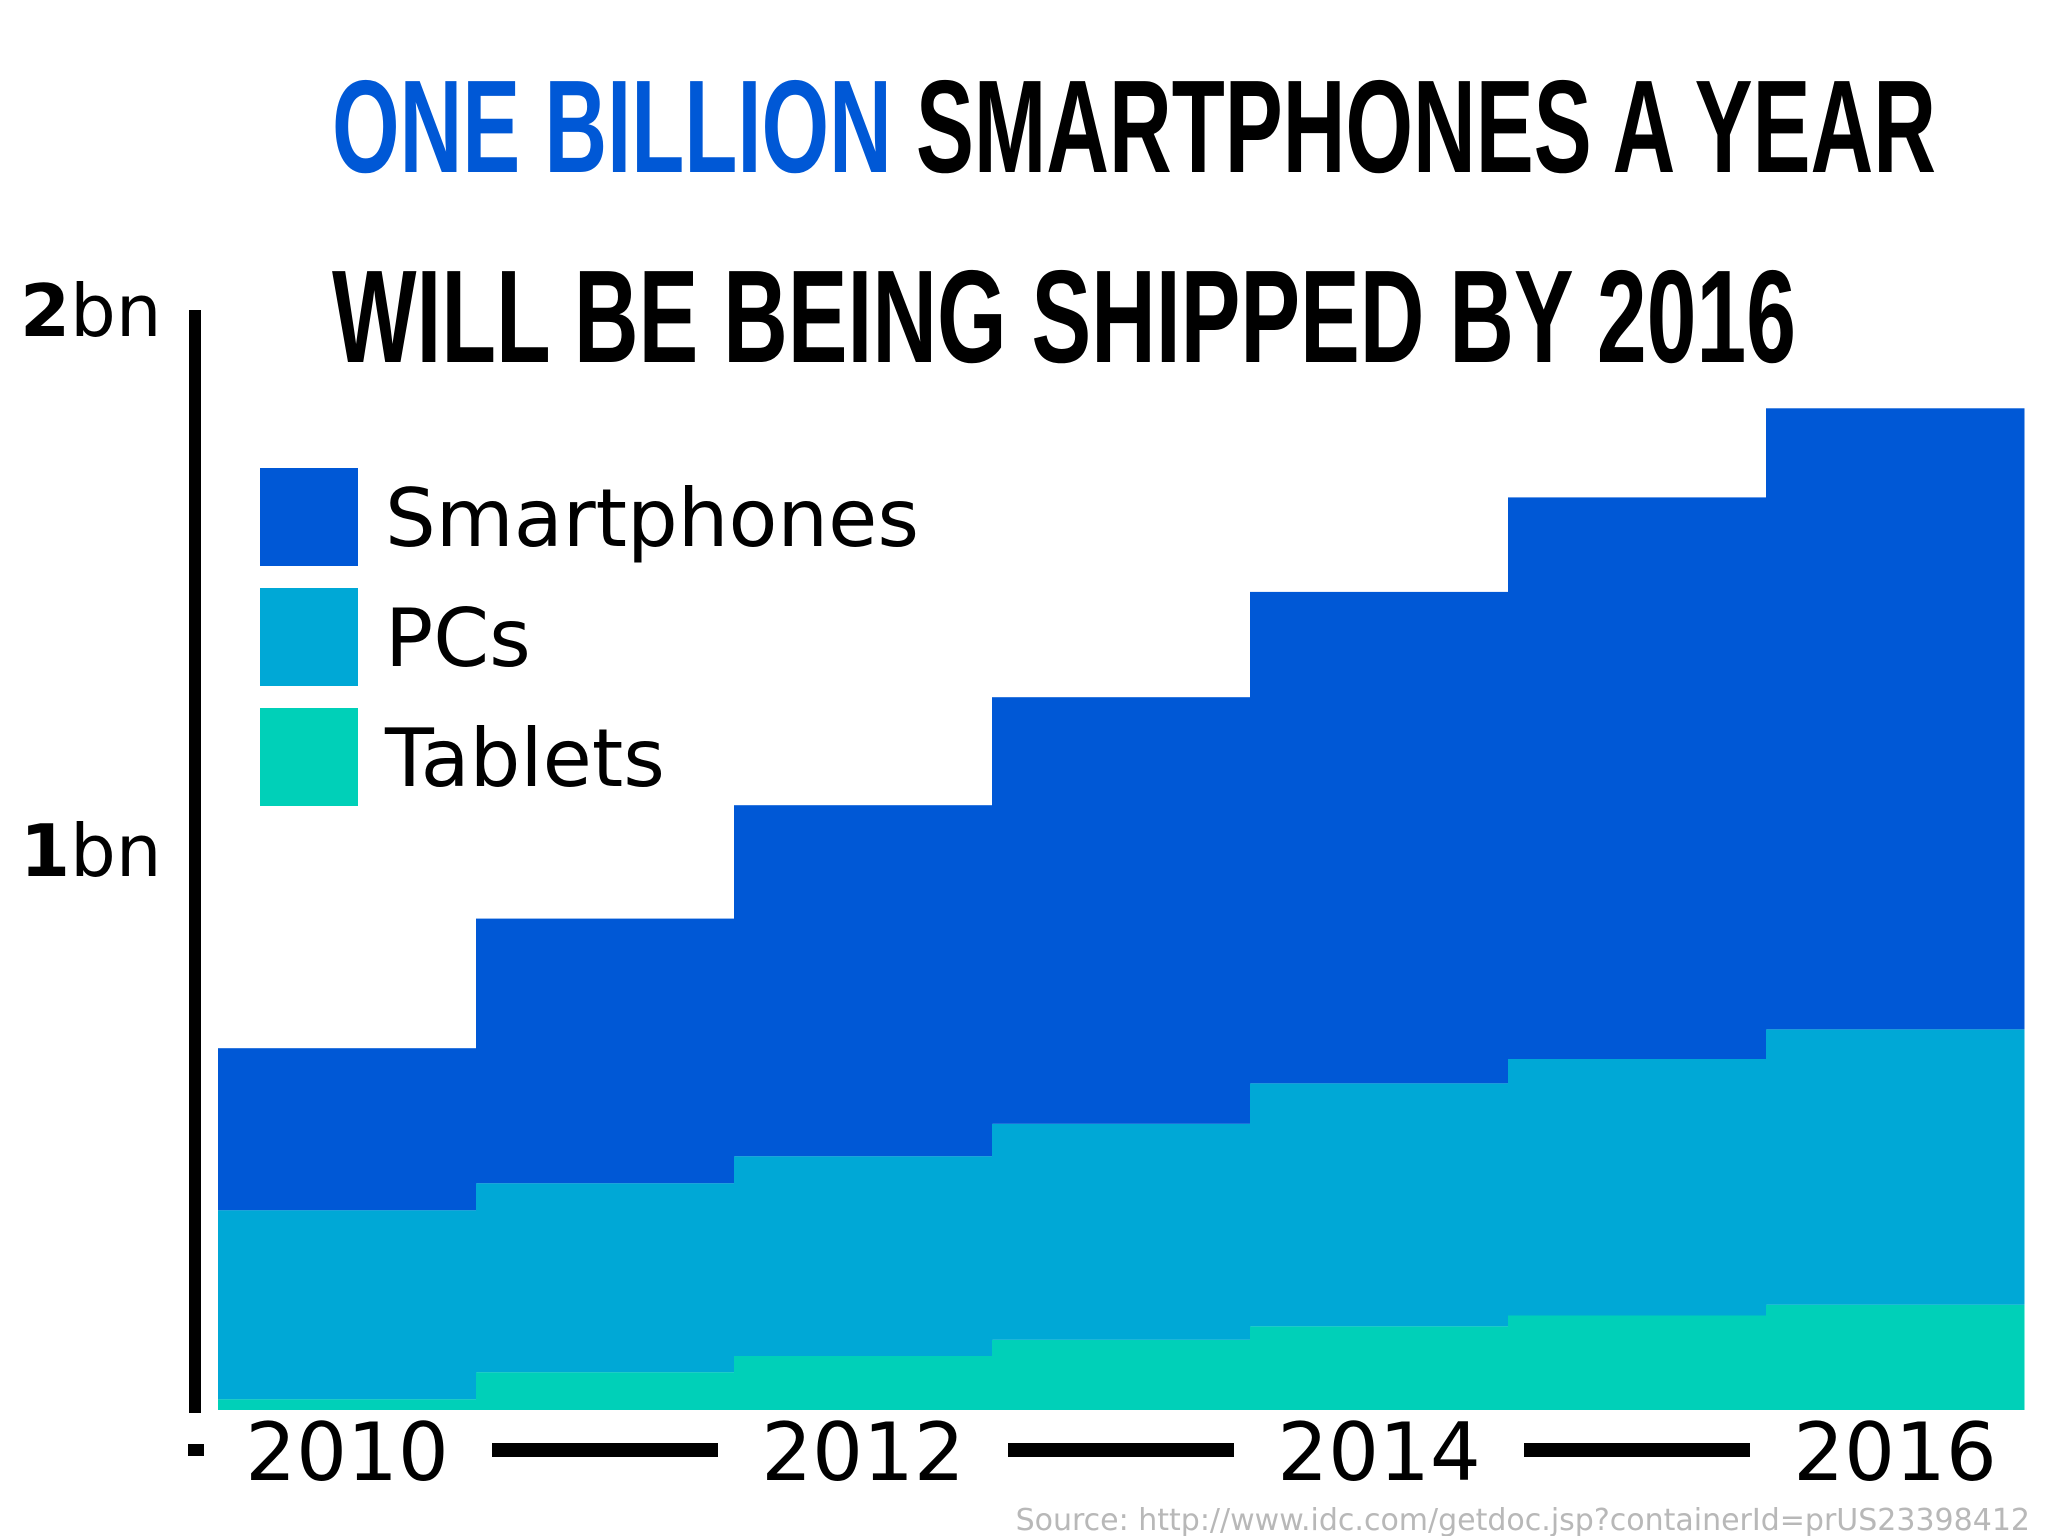 The width and height of the screenshot is (2048, 1536). What do you see at coordinates (1064, 316) in the screenshot?
I see `chart-title-line2: WILL BE BEING SHIPPED BY 2016` at bounding box center [1064, 316].